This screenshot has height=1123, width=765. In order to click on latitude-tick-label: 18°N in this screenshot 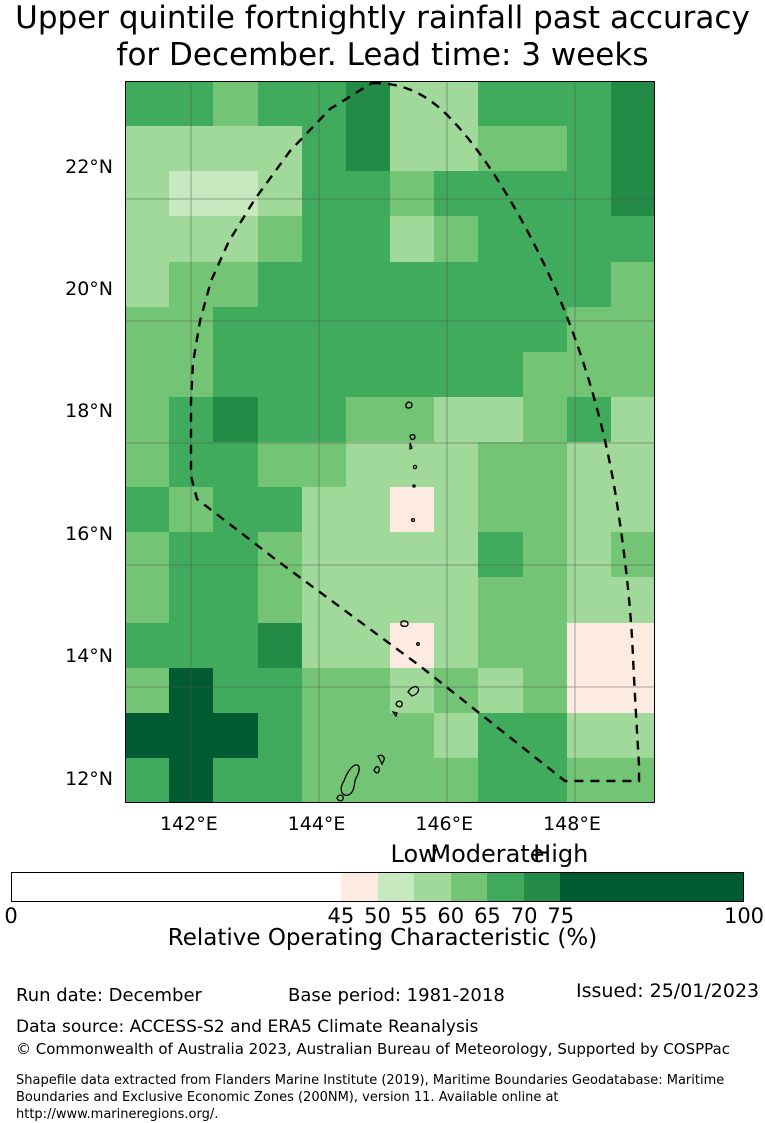, I will do `click(89, 411)`.